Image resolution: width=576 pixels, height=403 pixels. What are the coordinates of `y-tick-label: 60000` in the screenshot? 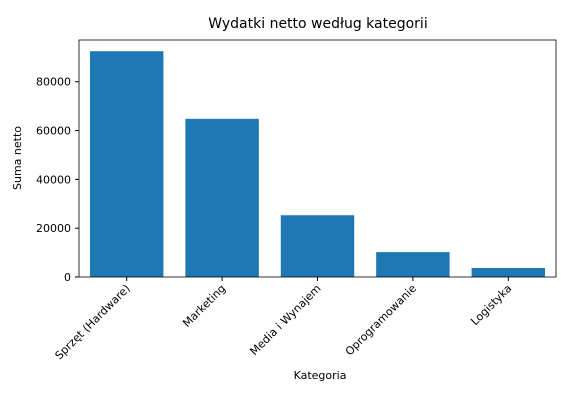 It's located at (53, 131).